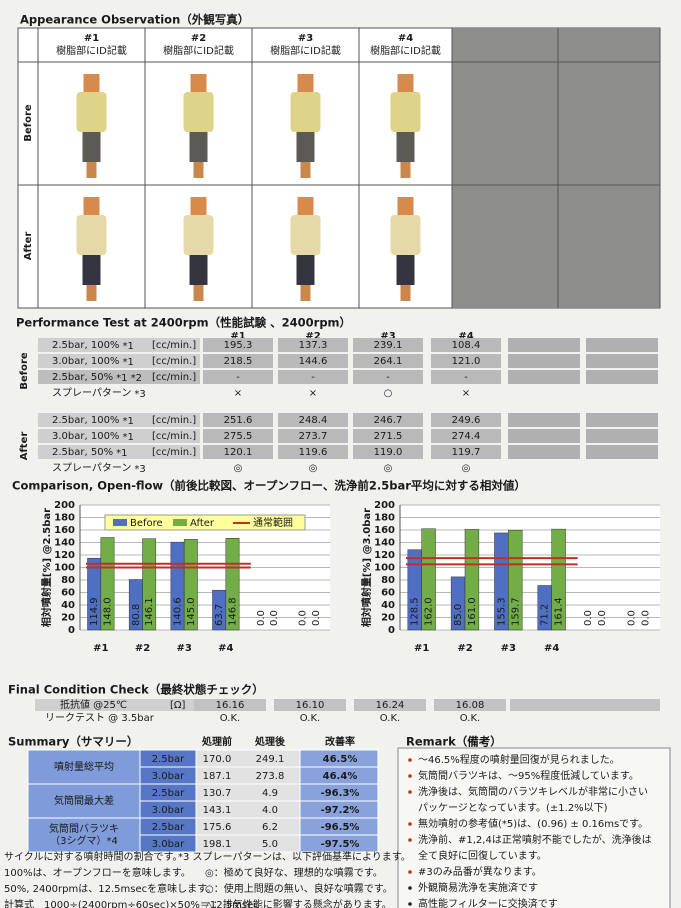 This screenshot has height=908, width=681. Describe the element at coordinates (230, 705) in the screenshot. I see `value: 16.16` at that location.